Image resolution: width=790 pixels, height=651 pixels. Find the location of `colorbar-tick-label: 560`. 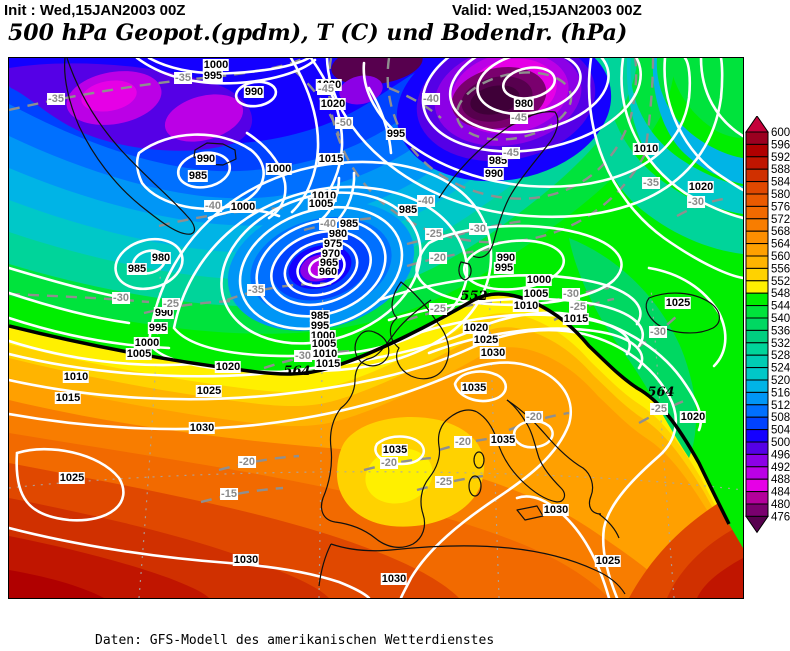

colorbar-tick-label: 560 is located at coordinates (780, 257).